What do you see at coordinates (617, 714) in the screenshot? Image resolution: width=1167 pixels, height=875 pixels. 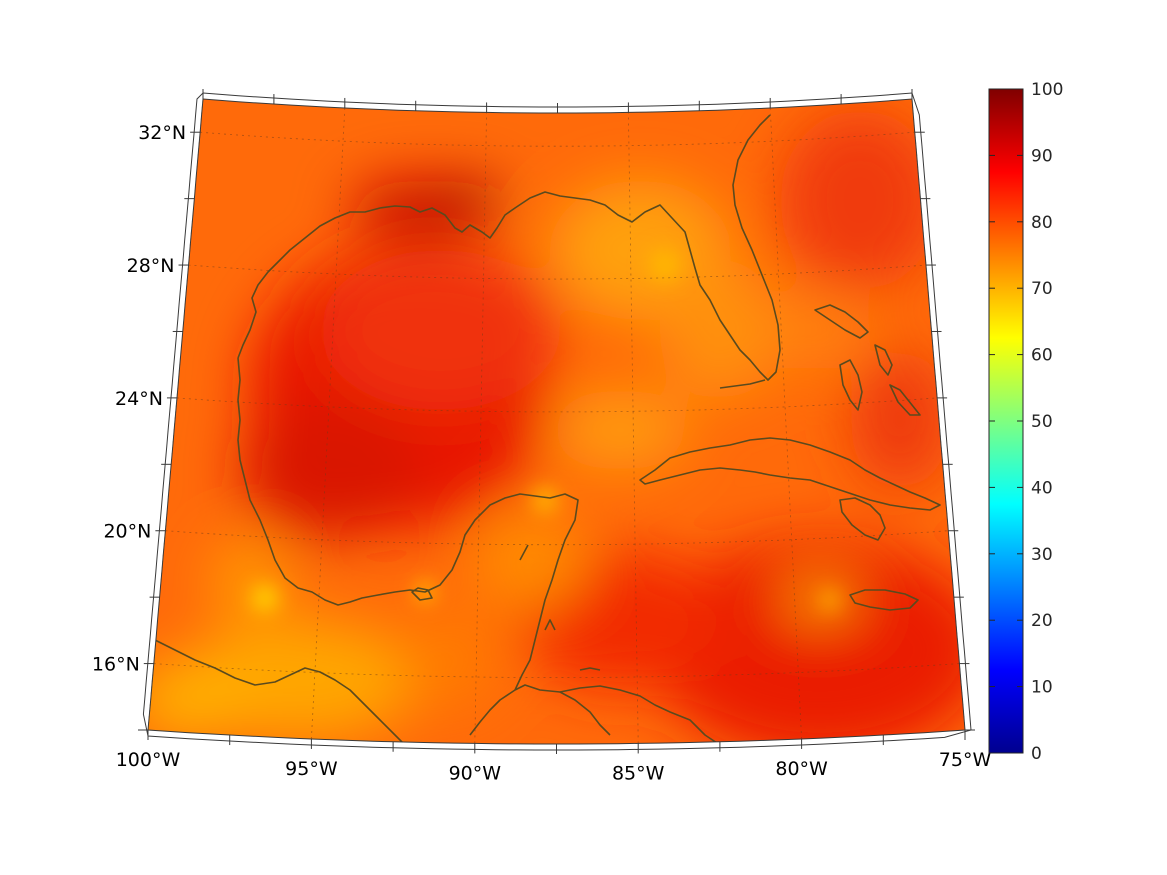 I see `coastline-central-america` at bounding box center [617, 714].